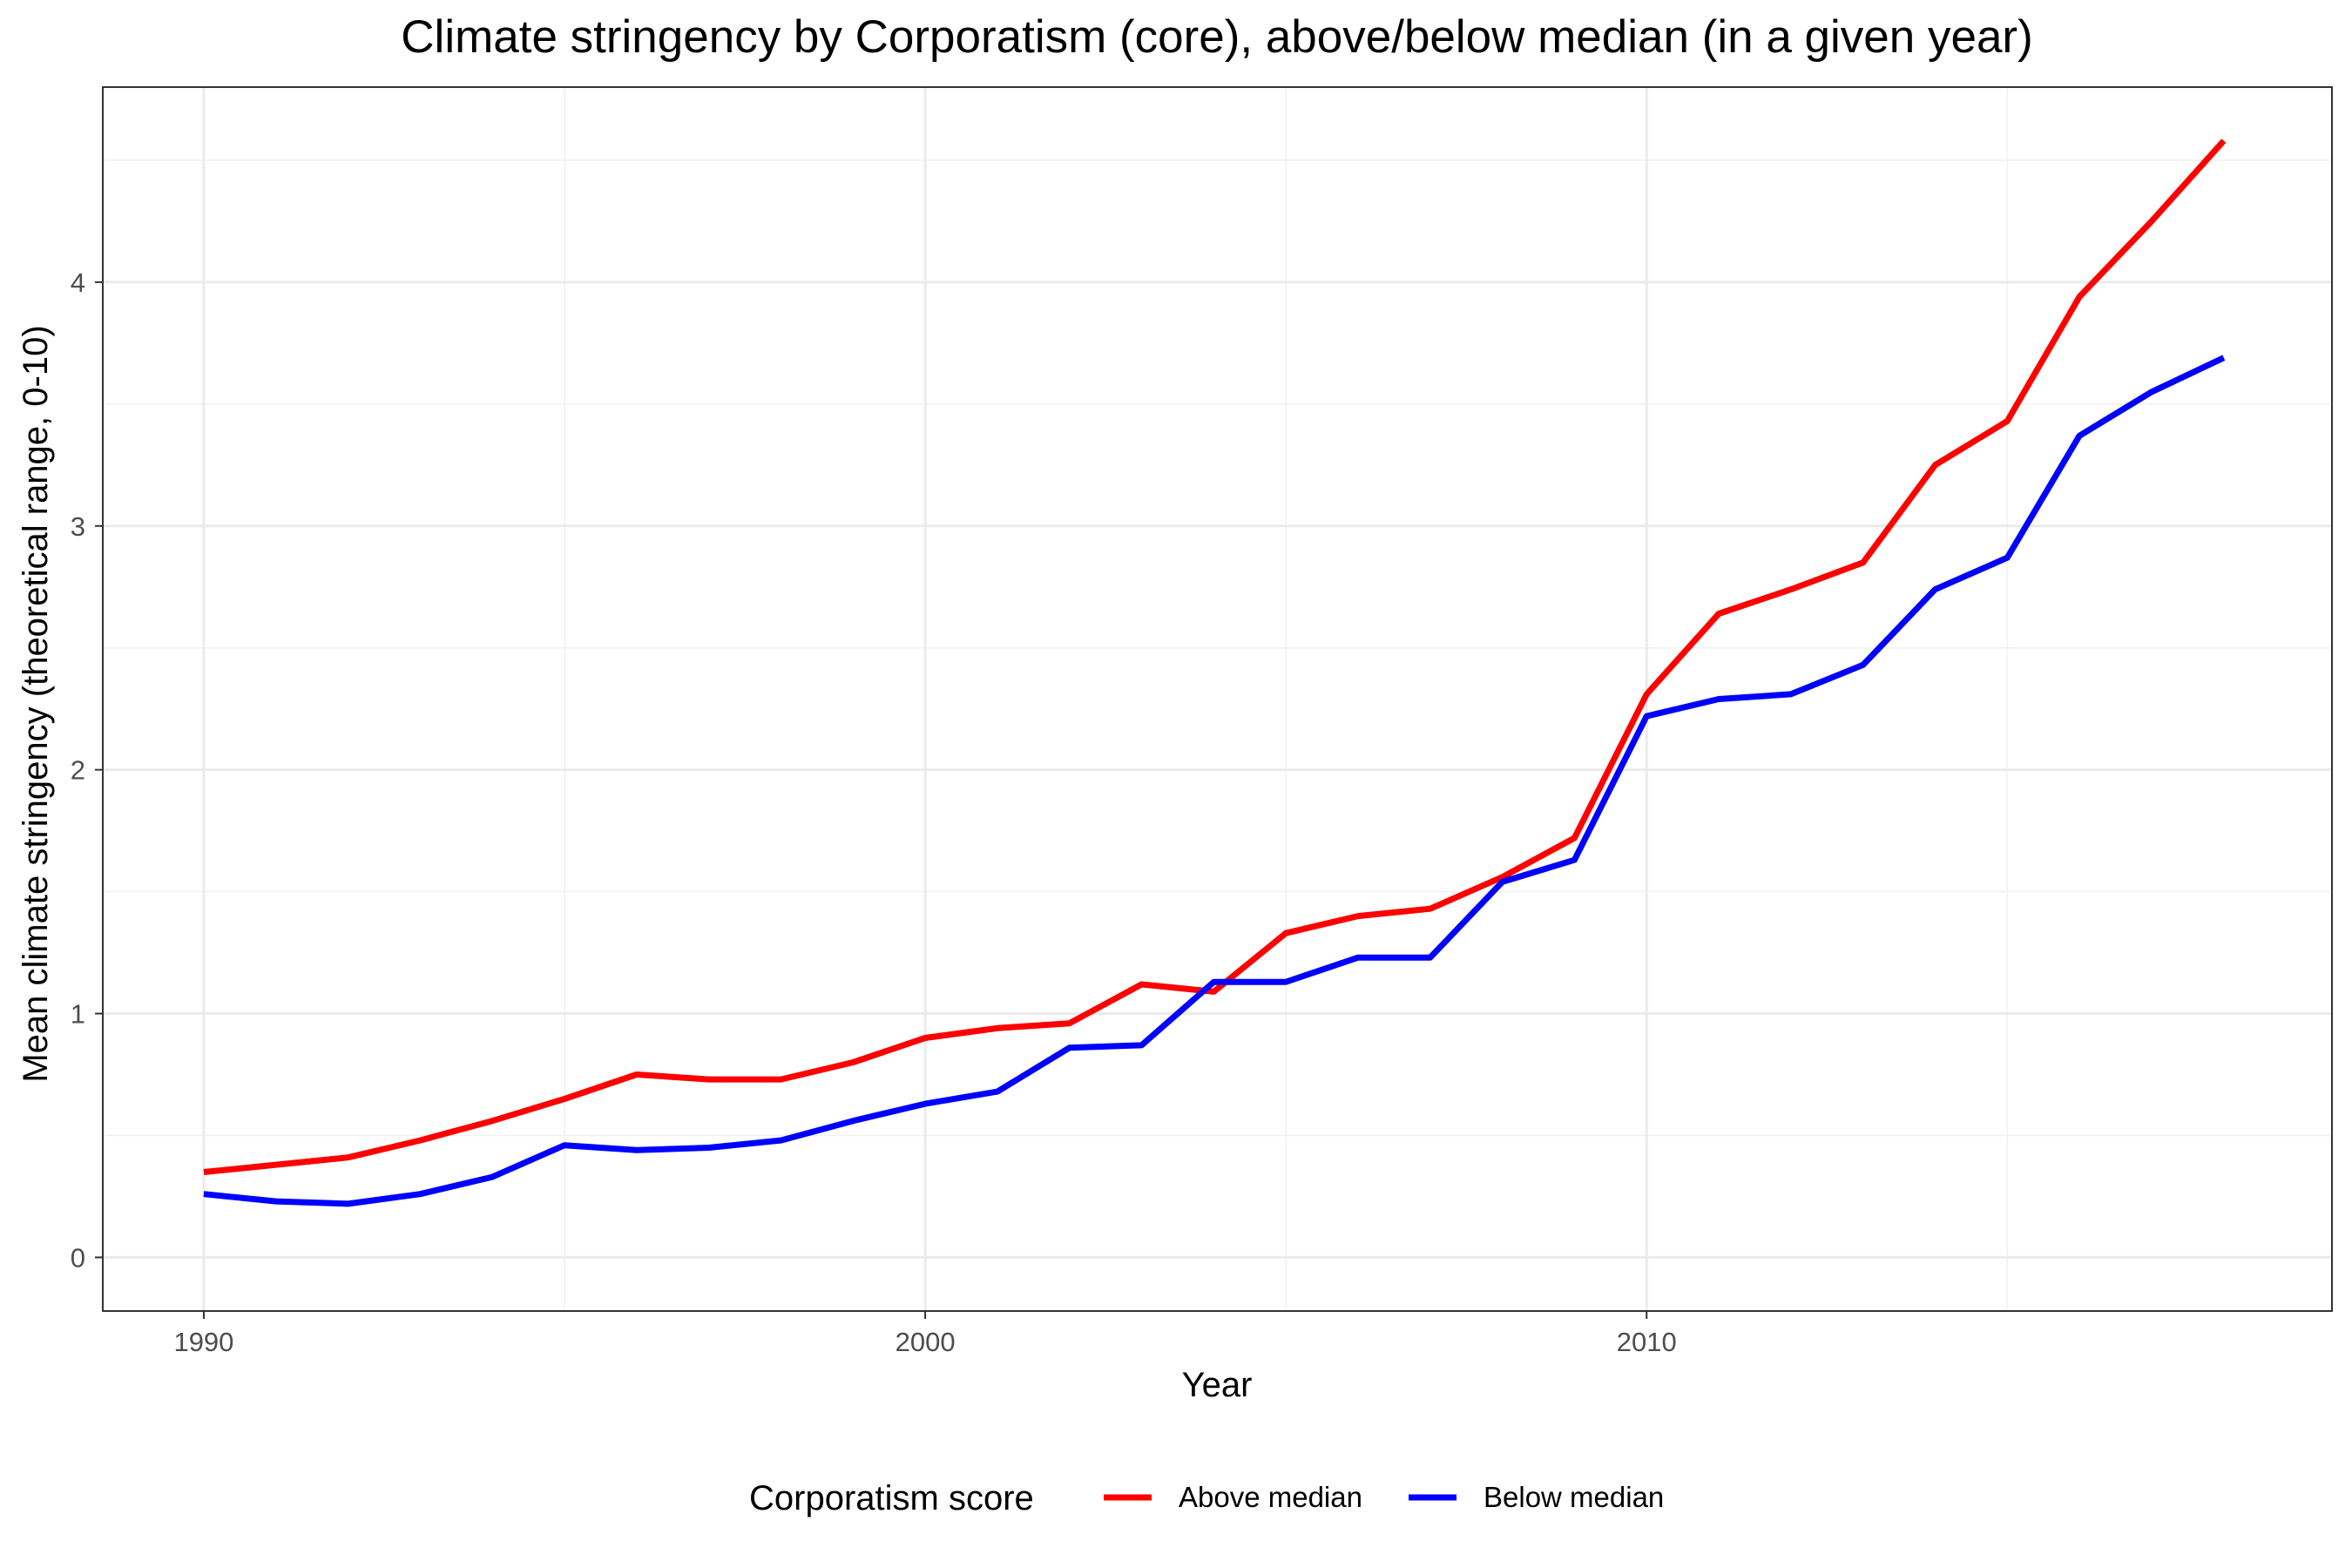 This screenshot has height=1568, width=2352. What do you see at coordinates (78, 282) in the screenshot?
I see `y-tick-label: 4` at bounding box center [78, 282].